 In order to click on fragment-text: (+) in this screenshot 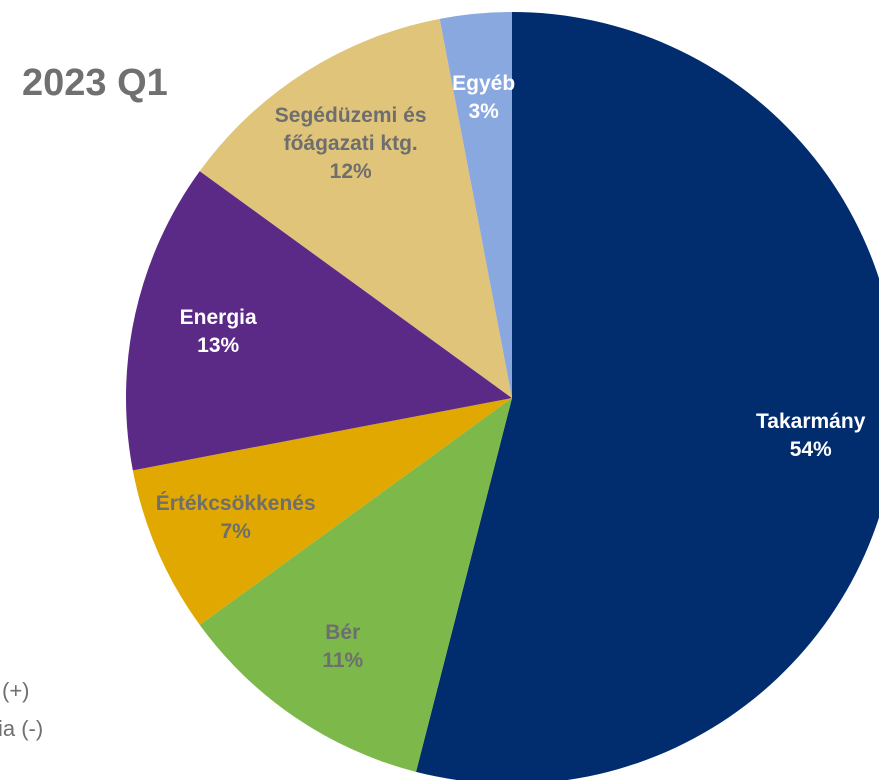, I will do `click(16, 690)`.